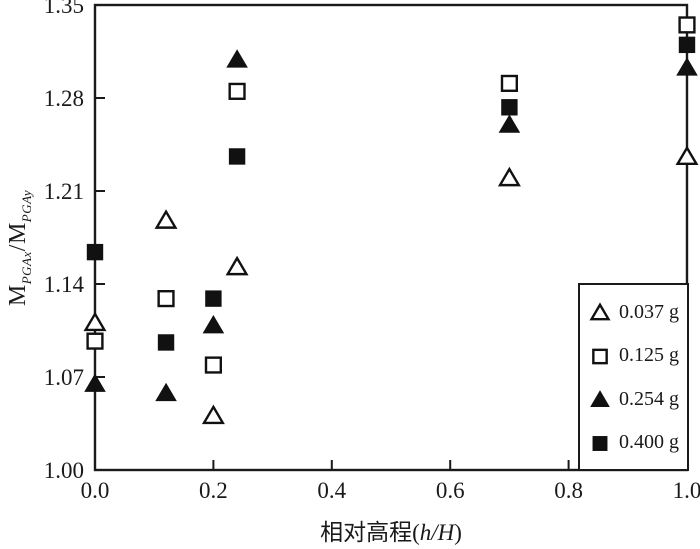 The image size is (700, 549). What do you see at coordinates (633, 377) in the screenshot?
I see `legend: 0.037 g 0.125 g 0.254 g 0.400 g` at bounding box center [633, 377].